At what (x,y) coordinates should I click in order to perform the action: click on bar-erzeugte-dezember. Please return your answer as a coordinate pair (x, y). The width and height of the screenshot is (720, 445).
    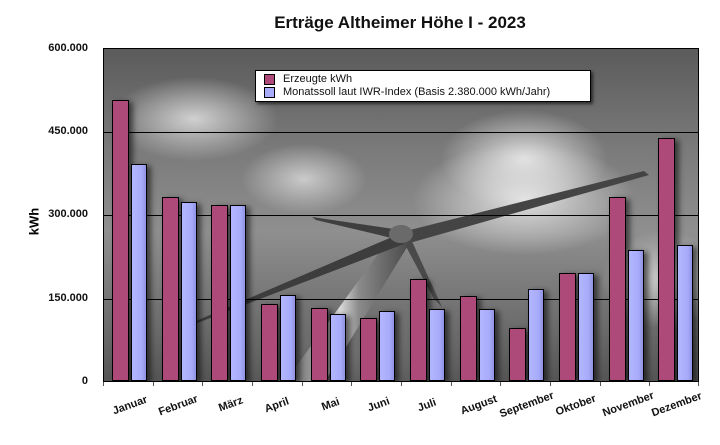
    Looking at the image, I should click on (667, 259).